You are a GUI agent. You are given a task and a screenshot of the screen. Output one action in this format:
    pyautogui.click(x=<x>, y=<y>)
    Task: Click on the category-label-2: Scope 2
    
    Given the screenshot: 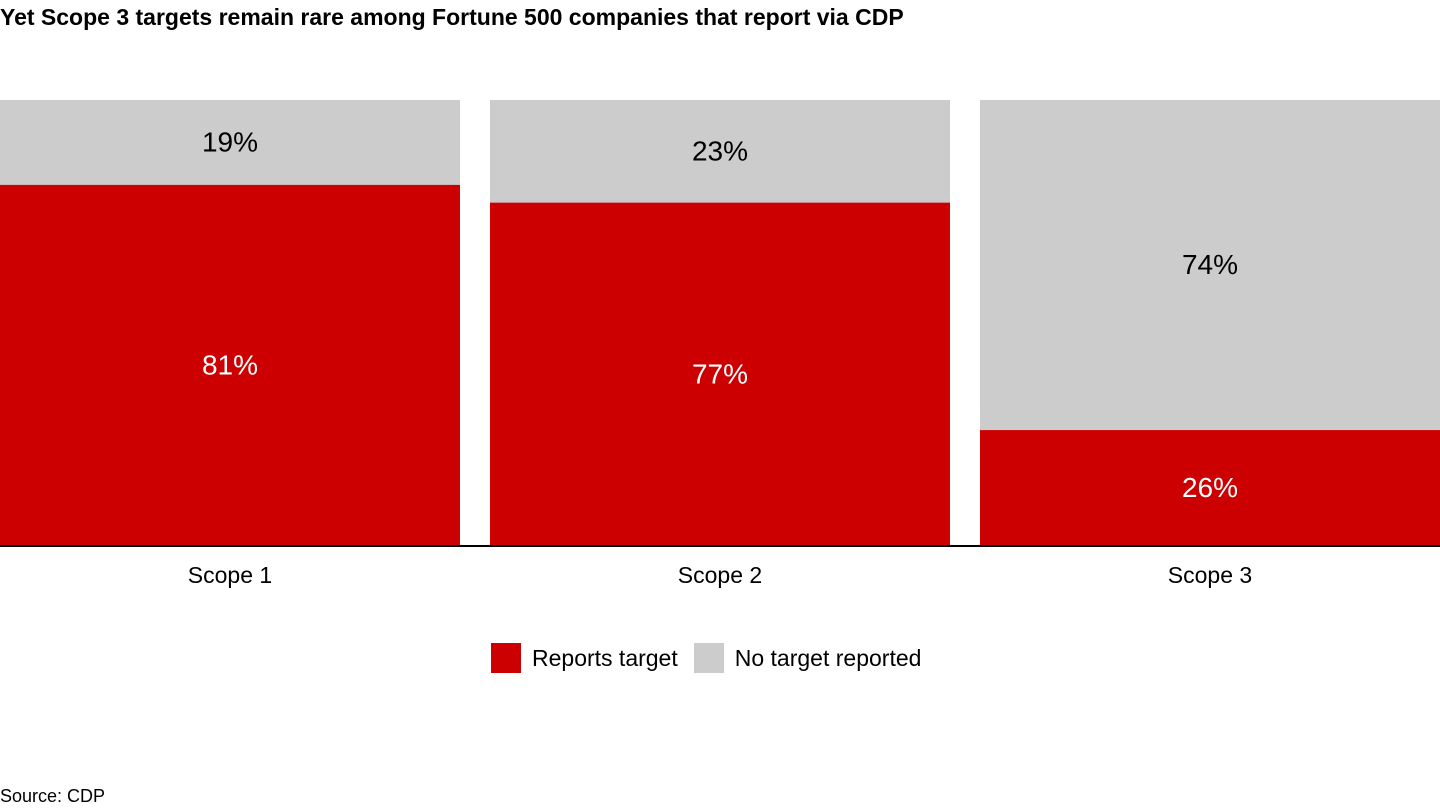 What is the action you would take?
    pyautogui.click(x=720, y=575)
    